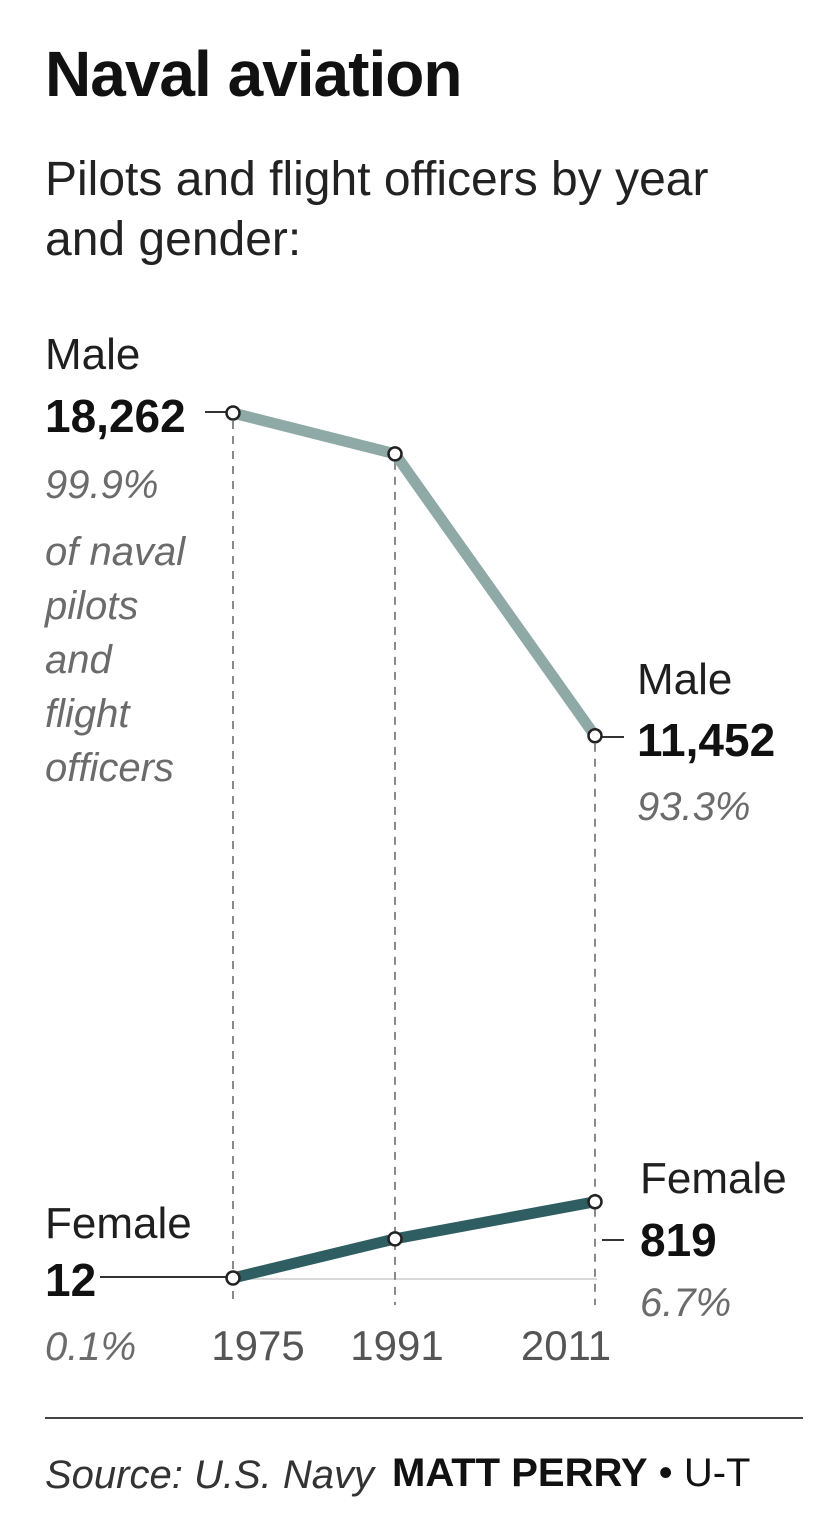 This screenshot has height=1535, width=840. What do you see at coordinates (414, 1240) in the screenshot?
I see `female-series-line` at bounding box center [414, 1240].